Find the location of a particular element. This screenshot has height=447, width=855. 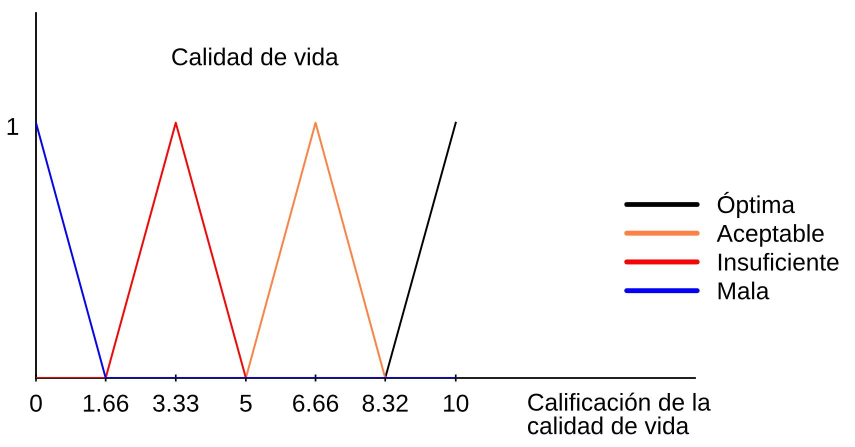

x-tick-label: 6.66 is located at coordinates (315, 403).